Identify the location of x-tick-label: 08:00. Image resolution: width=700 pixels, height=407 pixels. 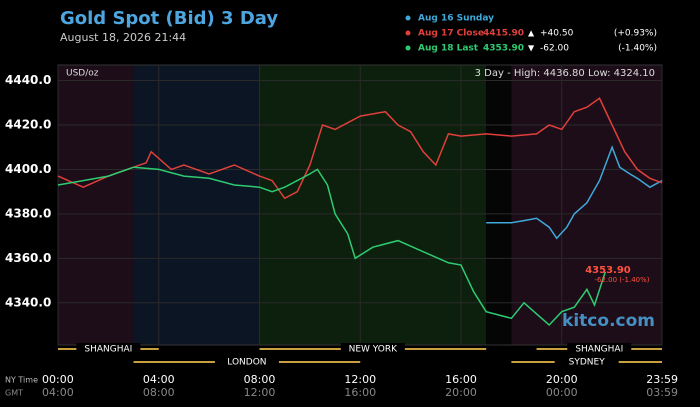
(260, 379).